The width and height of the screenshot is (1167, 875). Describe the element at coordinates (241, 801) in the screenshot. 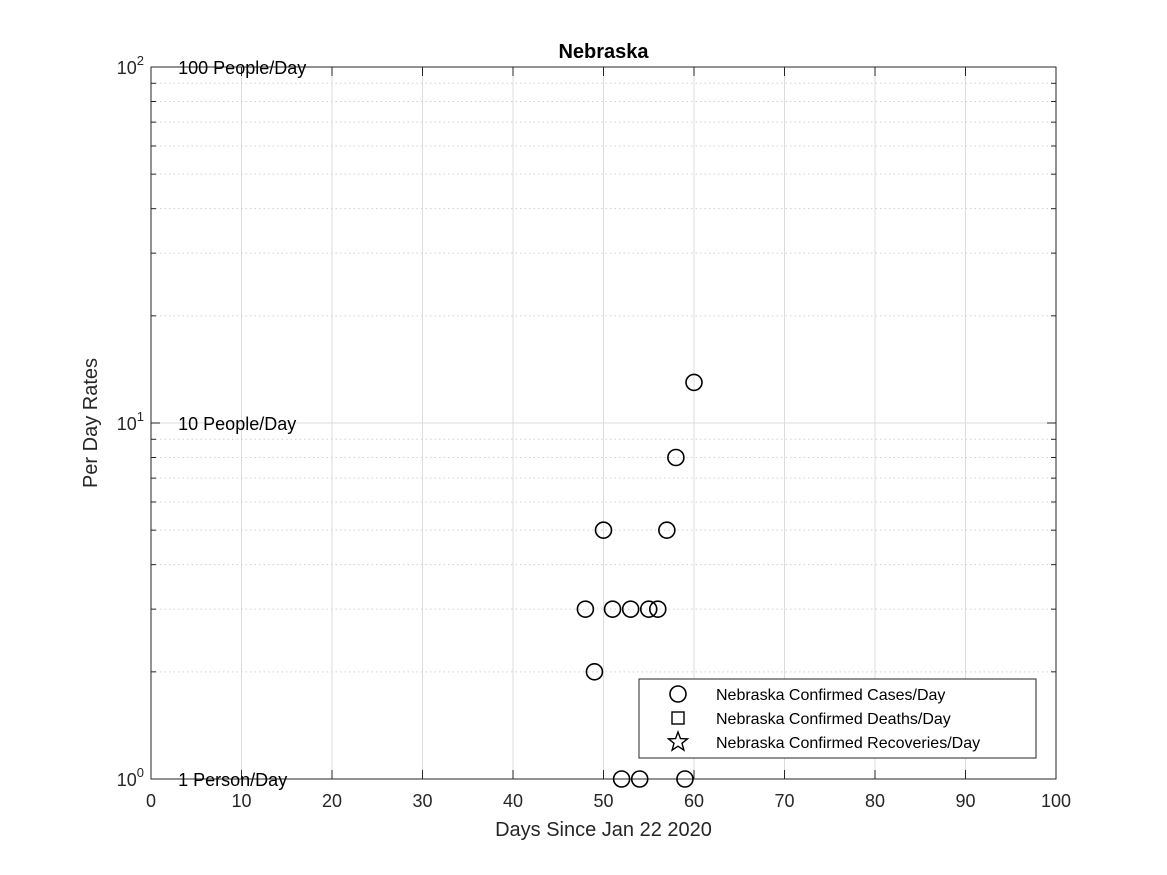

I see `x-tick-label: 10` at that location.